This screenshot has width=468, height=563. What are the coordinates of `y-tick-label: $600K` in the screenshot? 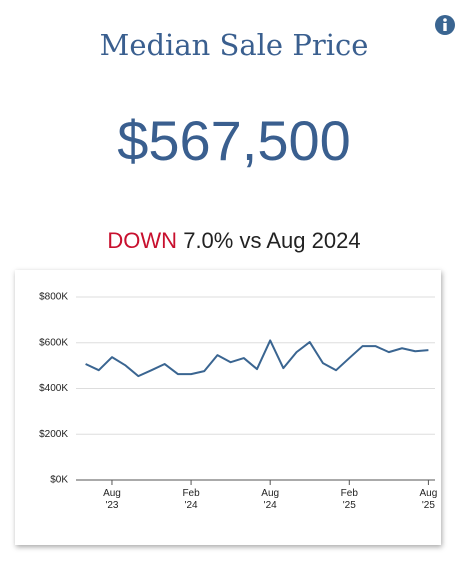 It's located at (53, 342).